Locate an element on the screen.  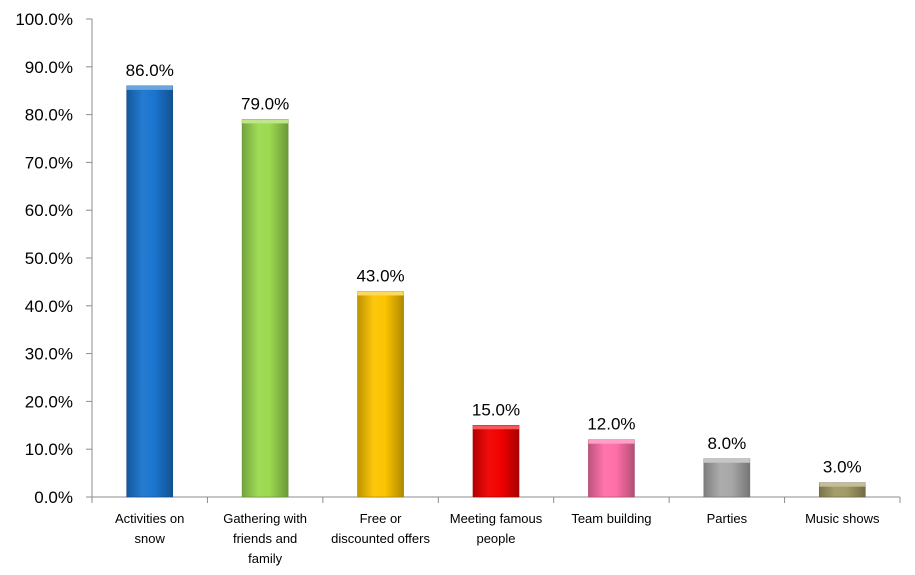
y-tick-label: 40.0% is located at coordinates (49, 306).